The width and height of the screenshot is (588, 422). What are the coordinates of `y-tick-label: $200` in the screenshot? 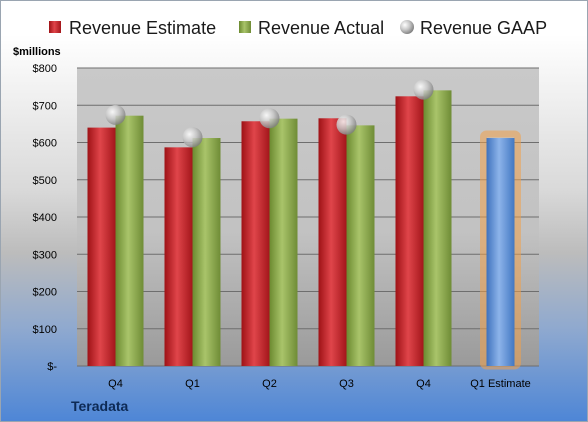 It's located at (45, 293).